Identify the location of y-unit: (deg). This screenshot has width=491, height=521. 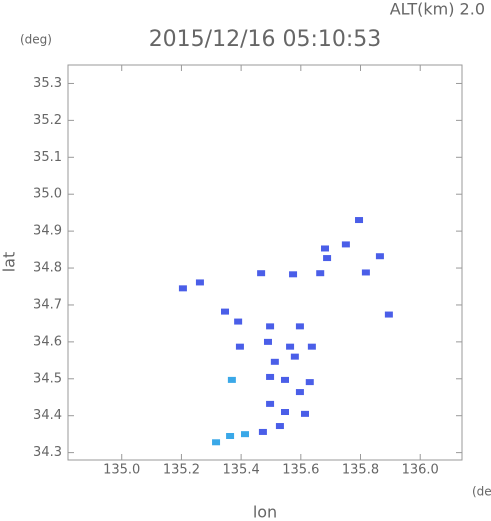
(36, 40).